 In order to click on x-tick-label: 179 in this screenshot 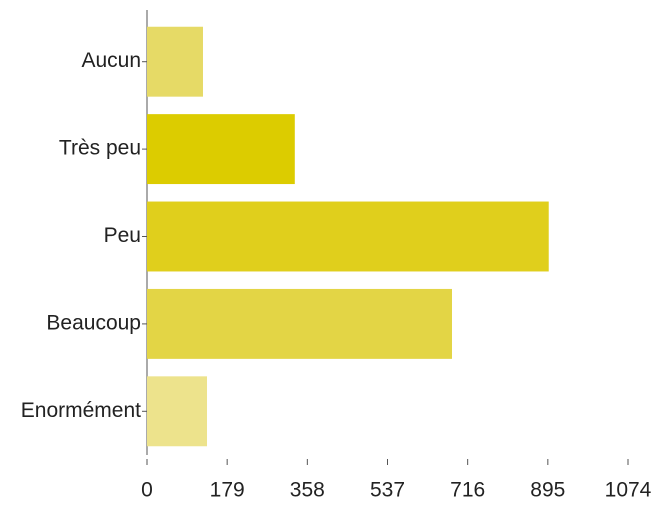, I will do `click(227, 490)`.